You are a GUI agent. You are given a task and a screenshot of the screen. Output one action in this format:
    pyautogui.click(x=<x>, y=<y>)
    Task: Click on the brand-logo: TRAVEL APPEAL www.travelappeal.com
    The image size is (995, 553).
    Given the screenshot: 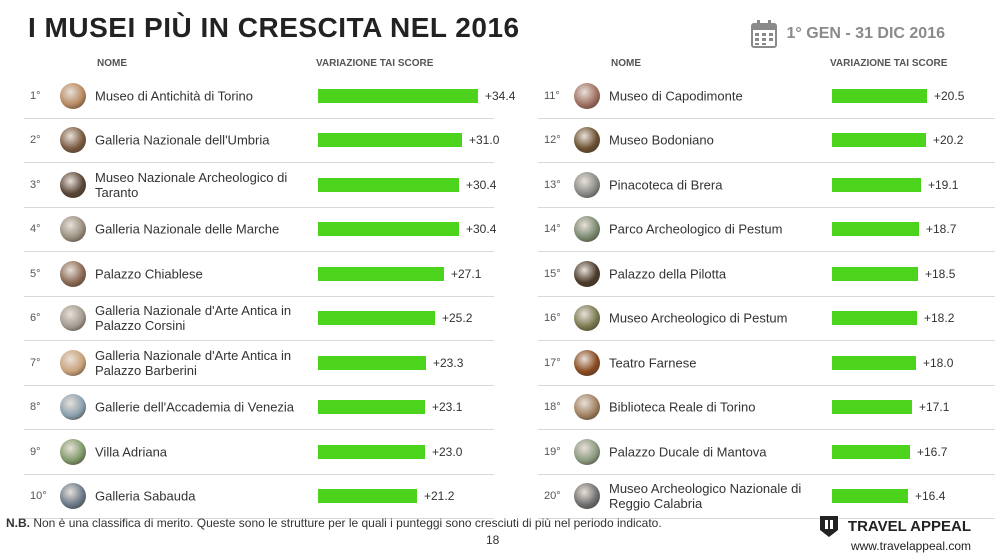 What is the action you would take?
    pyautogui.click(x=894, y=533)
    